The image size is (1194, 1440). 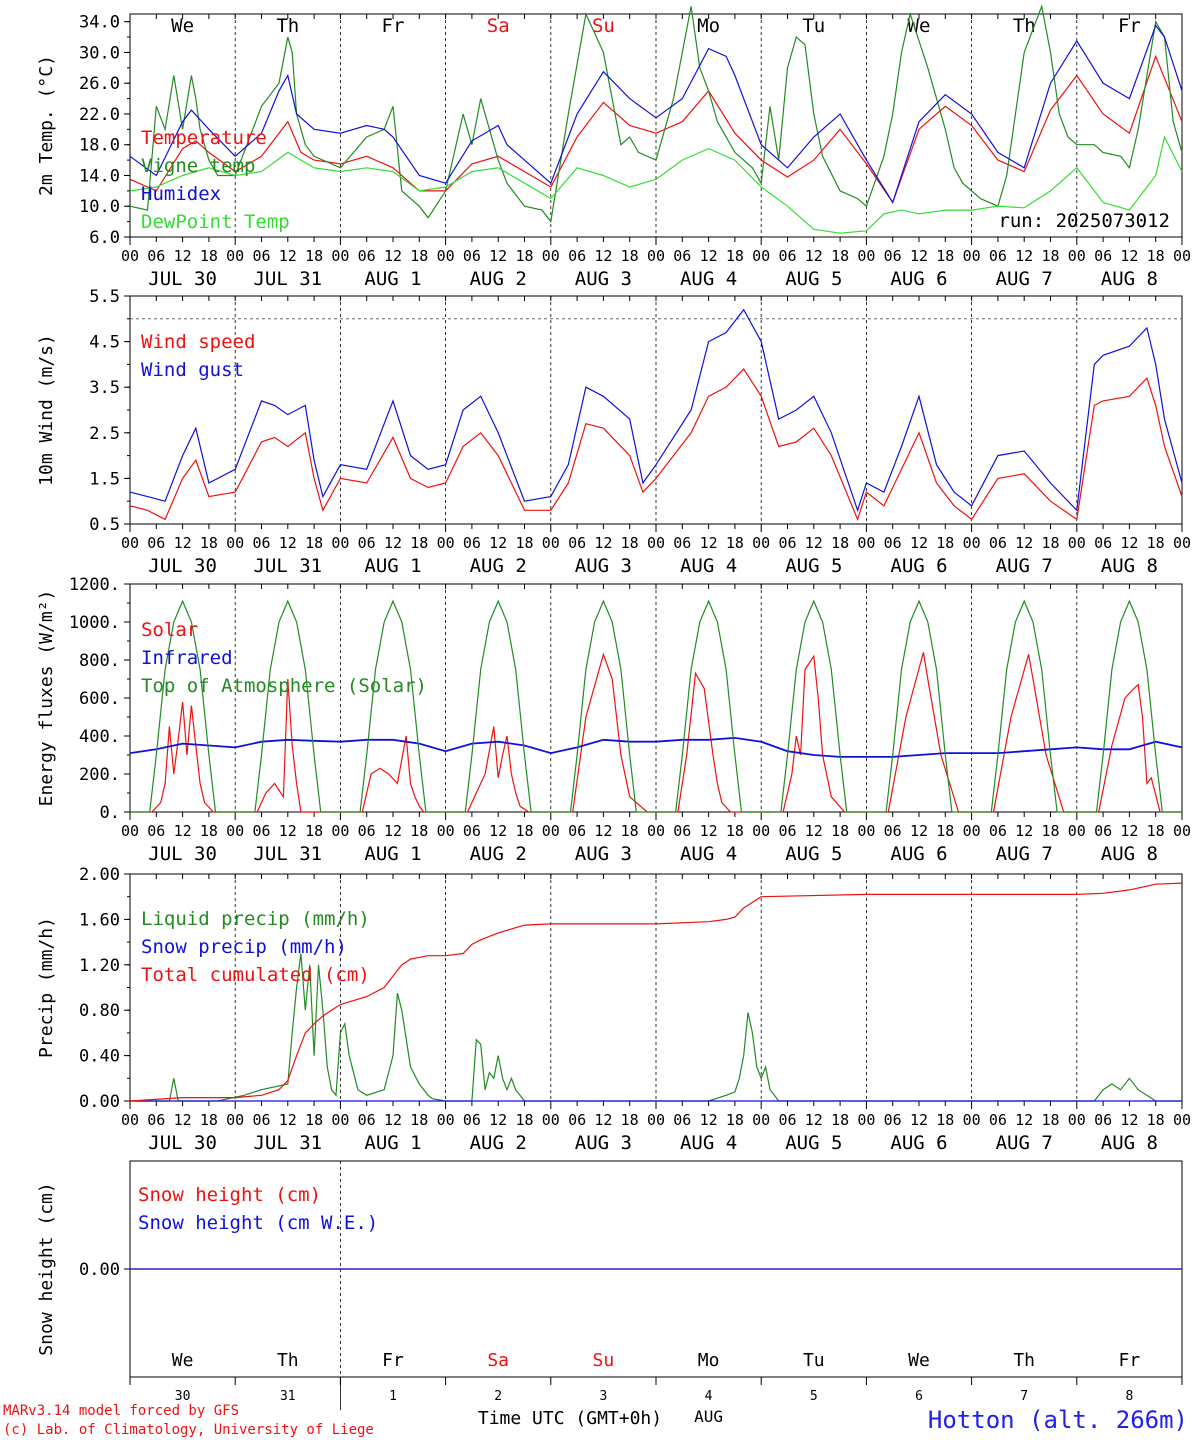 What do you see at coordinates (1129, 1396) in the screenshot?
I see `day-number-label: 8` at bounding box center [1129, 1396].